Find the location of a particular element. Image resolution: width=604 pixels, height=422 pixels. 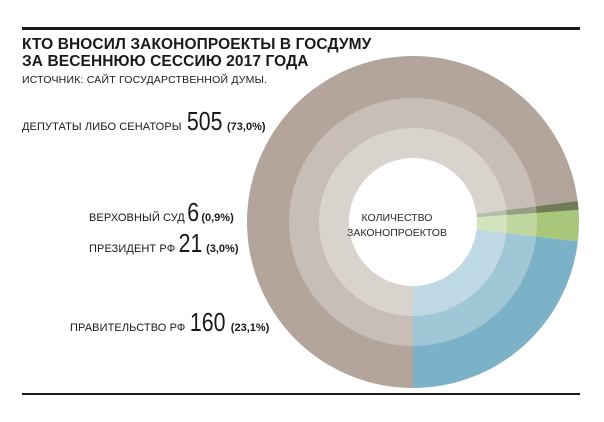

chart-source: ИСТОЧНИК: САЙТ ГОСУДАРСТВЕННОЙ ДУМЫ. is located at coordinates (145, 80).